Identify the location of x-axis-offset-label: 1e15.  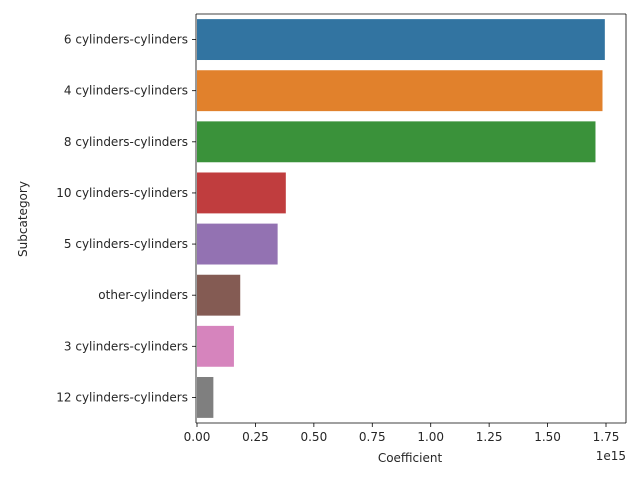
(611, 456).